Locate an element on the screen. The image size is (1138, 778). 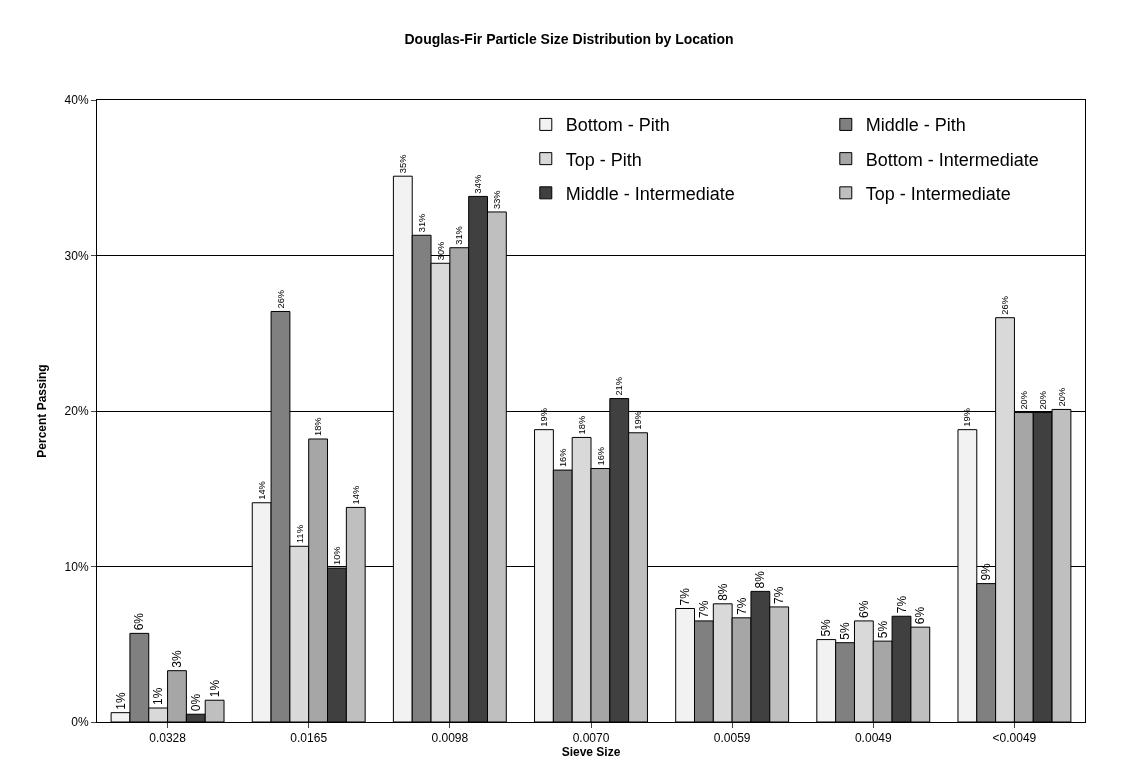
x-tick-label: 0.0165 is located at coordinates (309, 738).